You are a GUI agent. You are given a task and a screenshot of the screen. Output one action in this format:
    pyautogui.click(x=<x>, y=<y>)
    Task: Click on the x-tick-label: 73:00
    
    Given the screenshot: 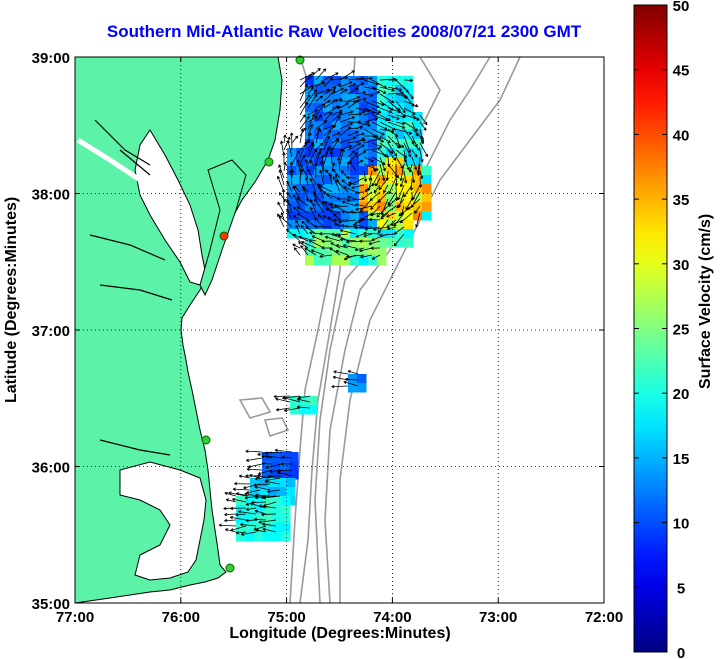 What is the action you would take?
    pyautogui.click(x=498, y=617)
    